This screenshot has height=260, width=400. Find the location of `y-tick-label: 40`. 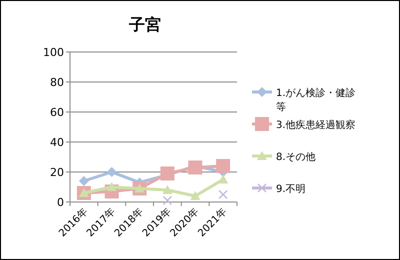

y-tick-label: 40 is located at coordinates (57, 142).